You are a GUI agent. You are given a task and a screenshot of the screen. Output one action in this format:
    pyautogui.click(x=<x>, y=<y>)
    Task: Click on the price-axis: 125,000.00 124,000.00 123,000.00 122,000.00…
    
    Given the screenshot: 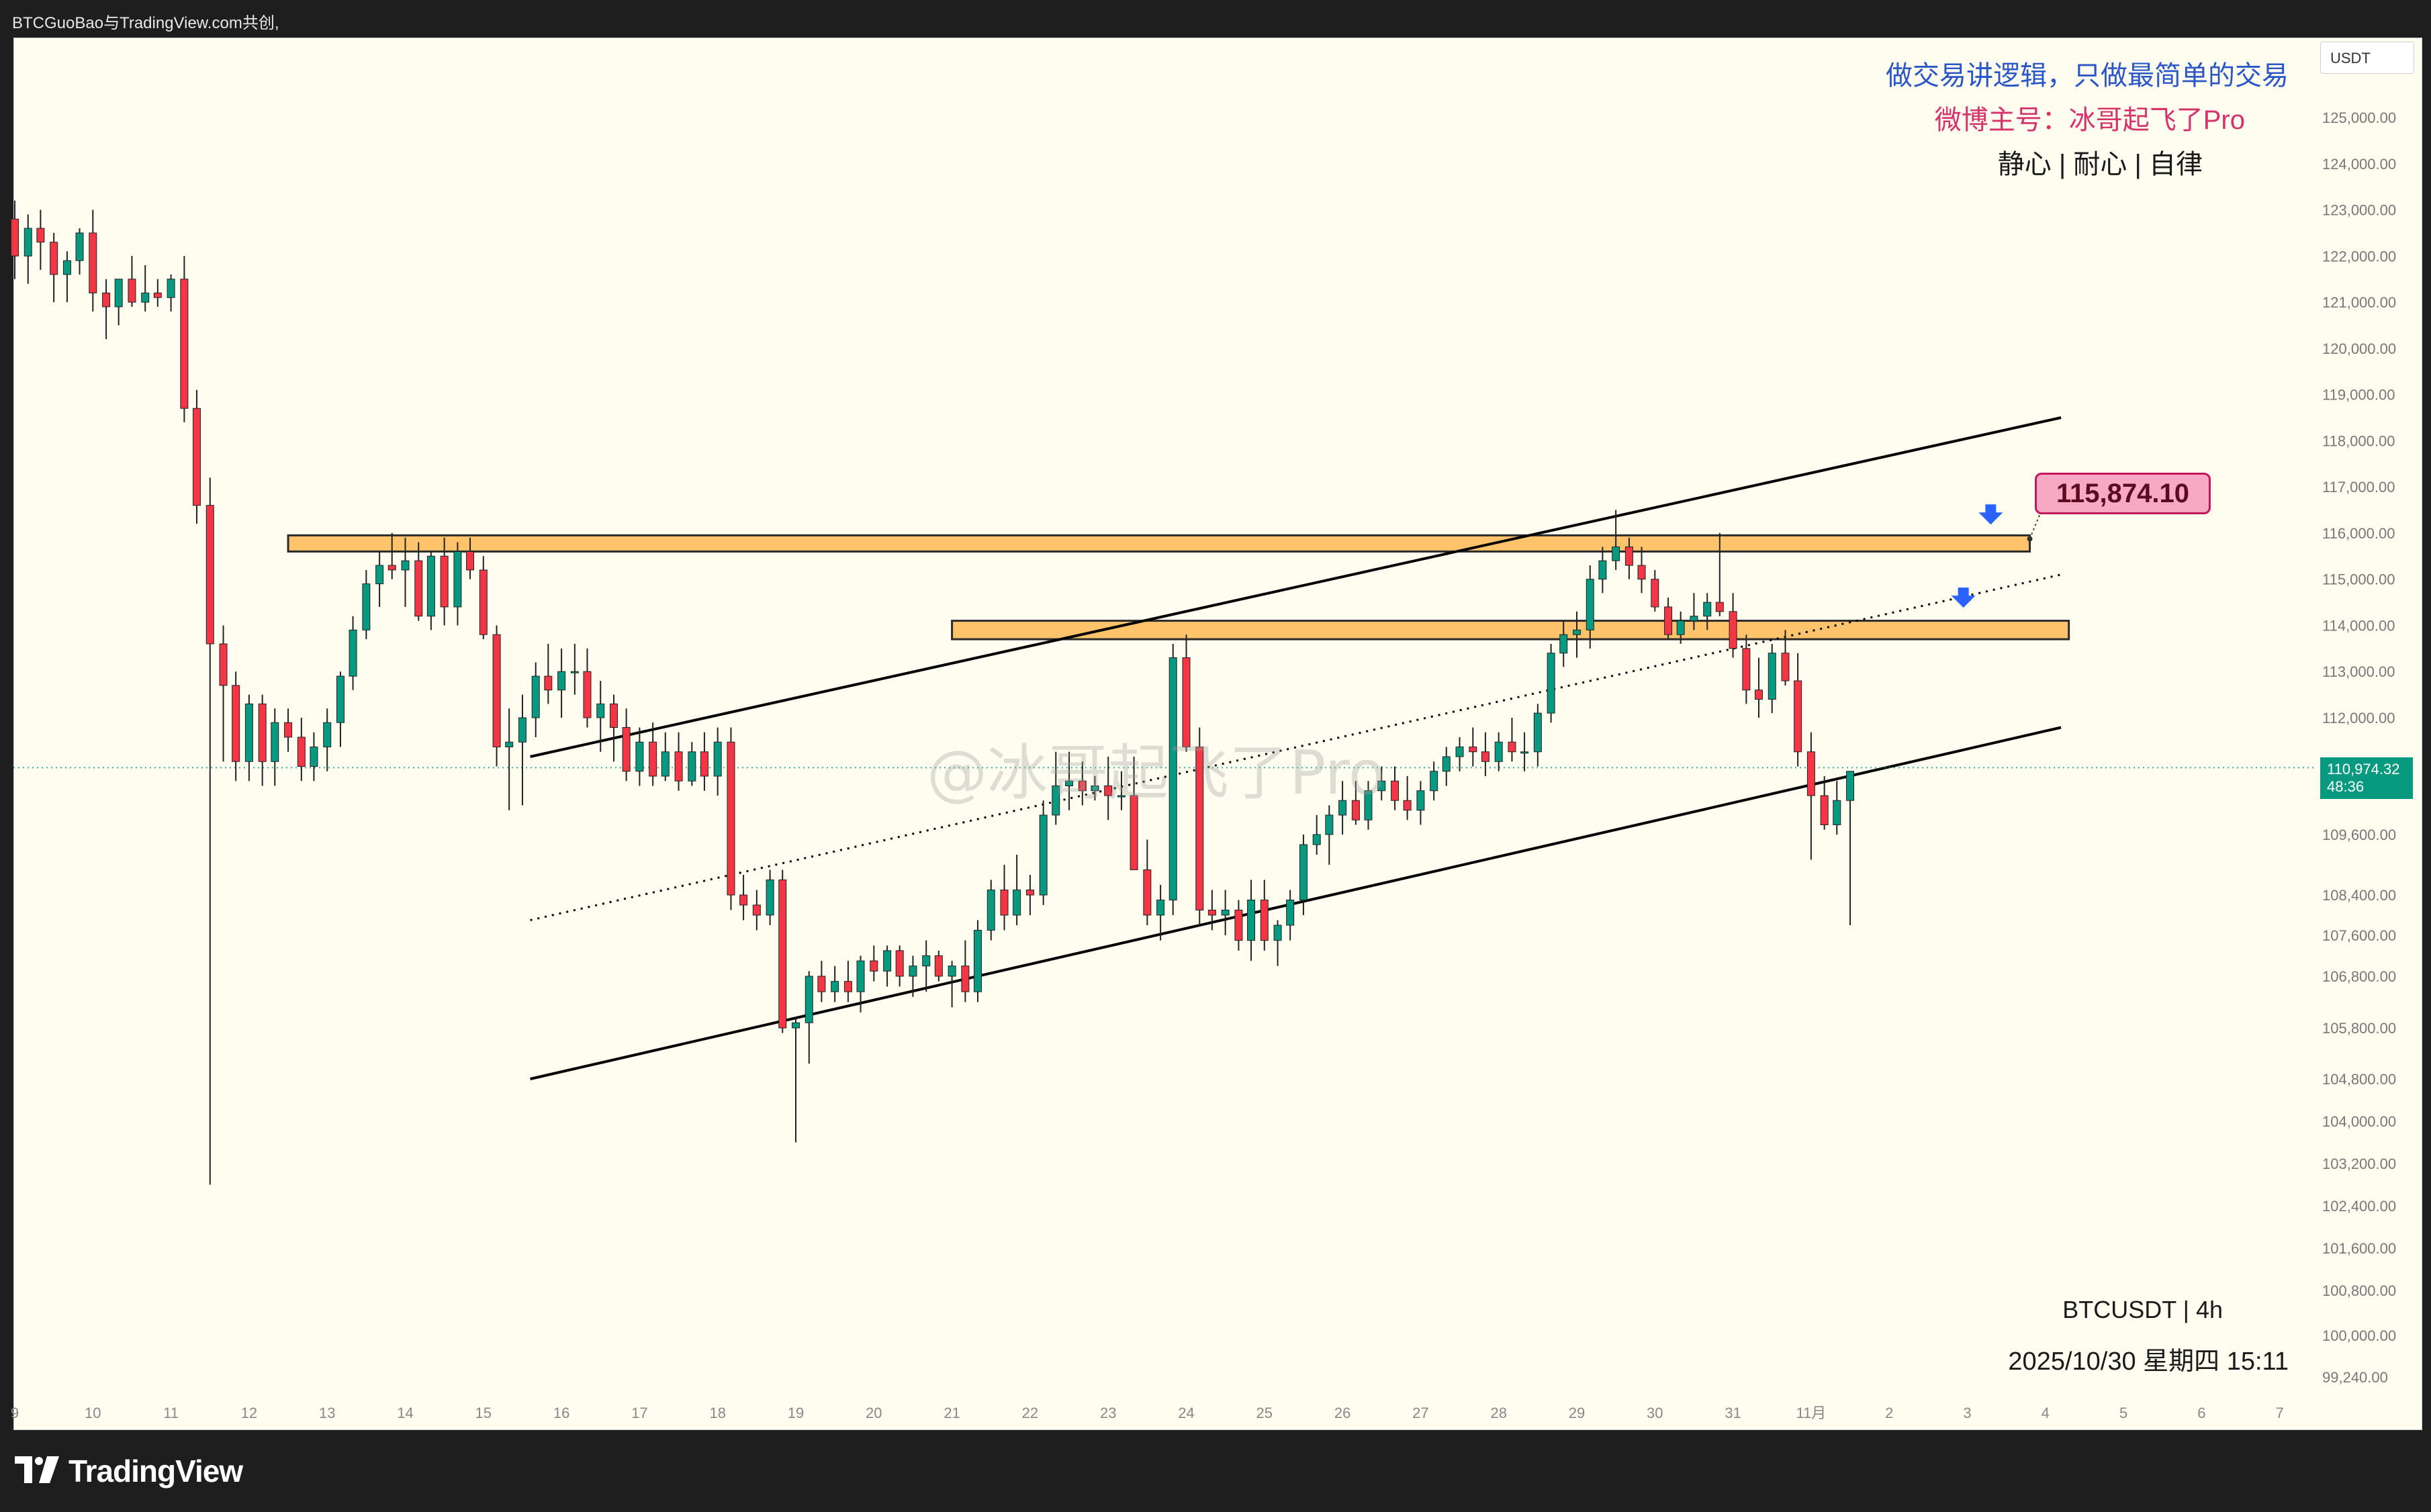 What is the action you would take?
    pyautogui.click(x=2359, y=747)
    